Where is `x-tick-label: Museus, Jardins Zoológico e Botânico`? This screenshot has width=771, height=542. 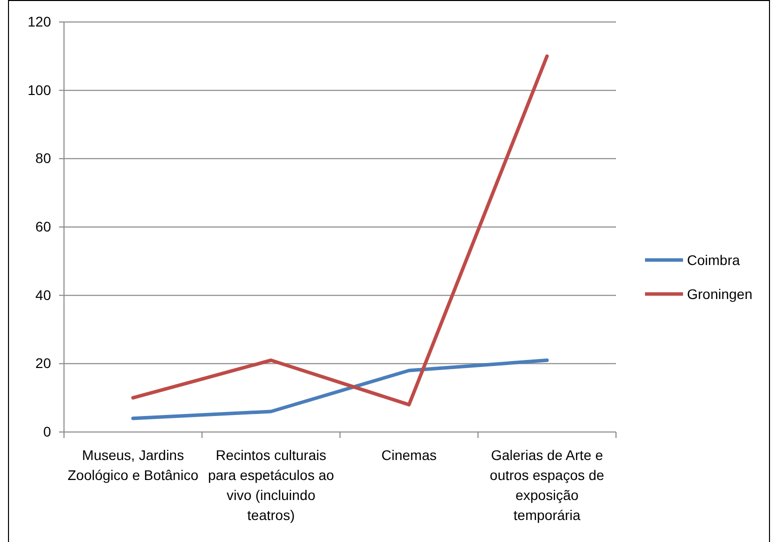 x-tick-label: Museus, Jardins Zoológico e Botânico is located at coordinates (133, 465).